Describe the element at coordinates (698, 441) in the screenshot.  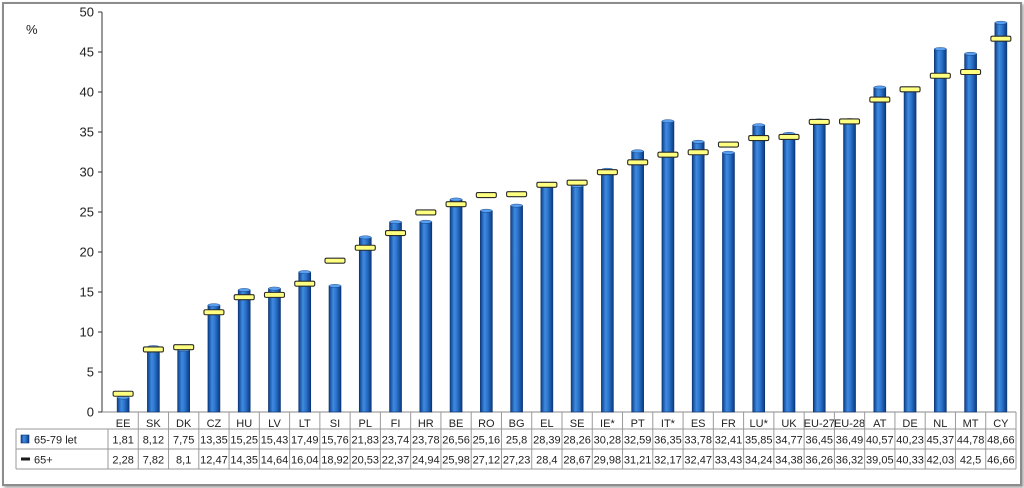
I see `table-value-65-79: 33,78` at that location.